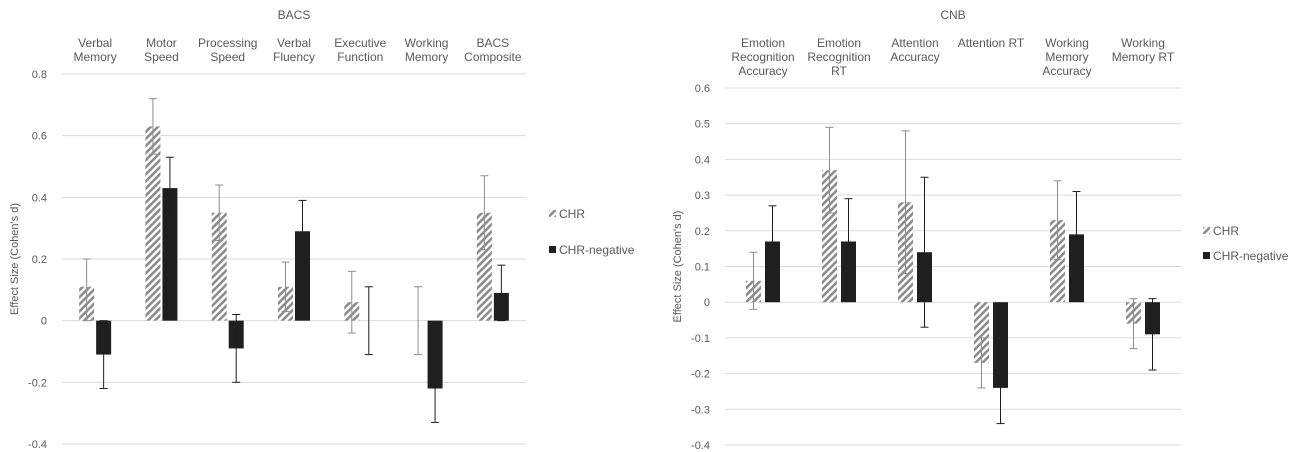 This screenshot has width=1305, height=452. Describe the element at coordinates (294, 50) in the screenshot. I see `category-label: Verbal Fluency` at that location.